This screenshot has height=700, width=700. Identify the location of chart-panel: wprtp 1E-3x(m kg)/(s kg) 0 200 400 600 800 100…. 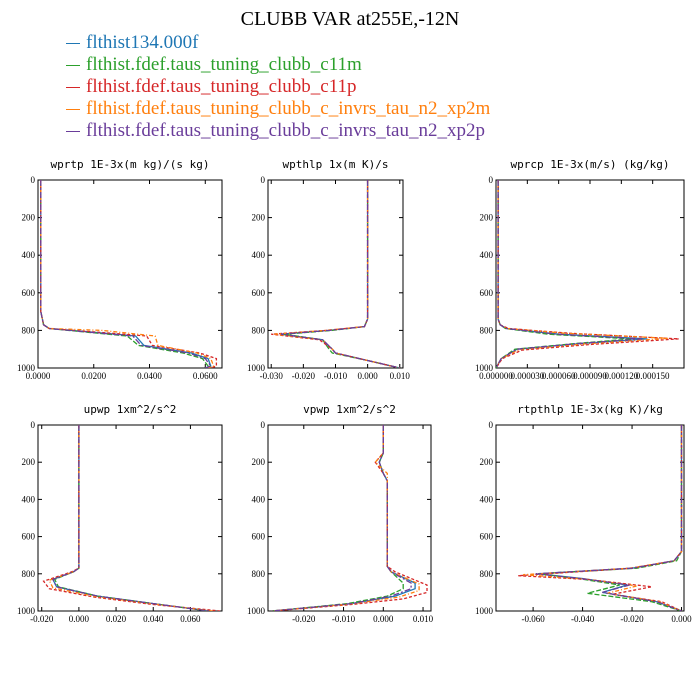
(120, 269).